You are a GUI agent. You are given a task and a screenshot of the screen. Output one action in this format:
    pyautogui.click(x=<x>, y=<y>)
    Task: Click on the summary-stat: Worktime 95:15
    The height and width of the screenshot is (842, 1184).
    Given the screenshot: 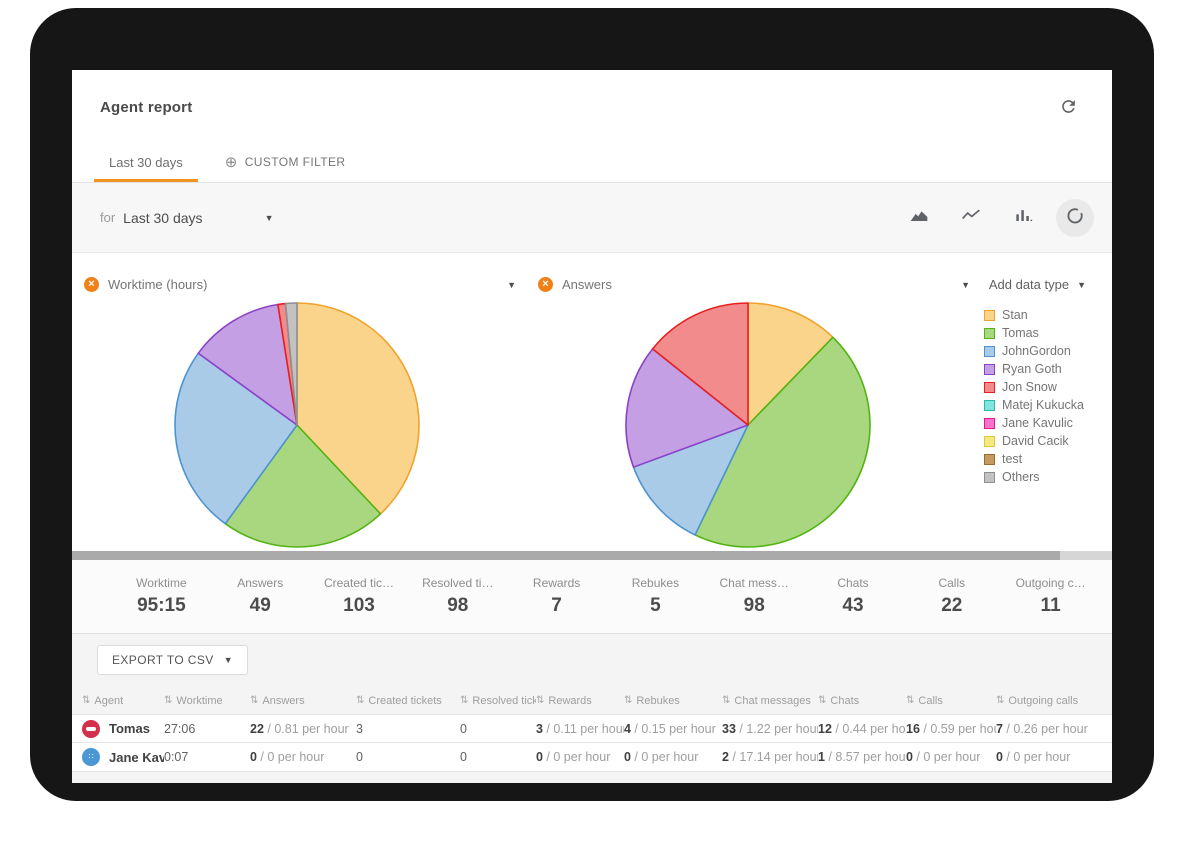 What is the action you would take?
    pyautogui.click(x=161, y=596)
    